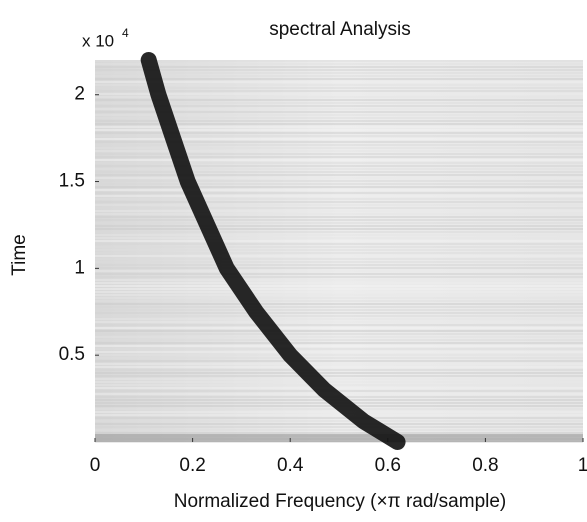 The image size is (587, 522). I want to click on x-tick-label: 0.4, so click(290, 465).